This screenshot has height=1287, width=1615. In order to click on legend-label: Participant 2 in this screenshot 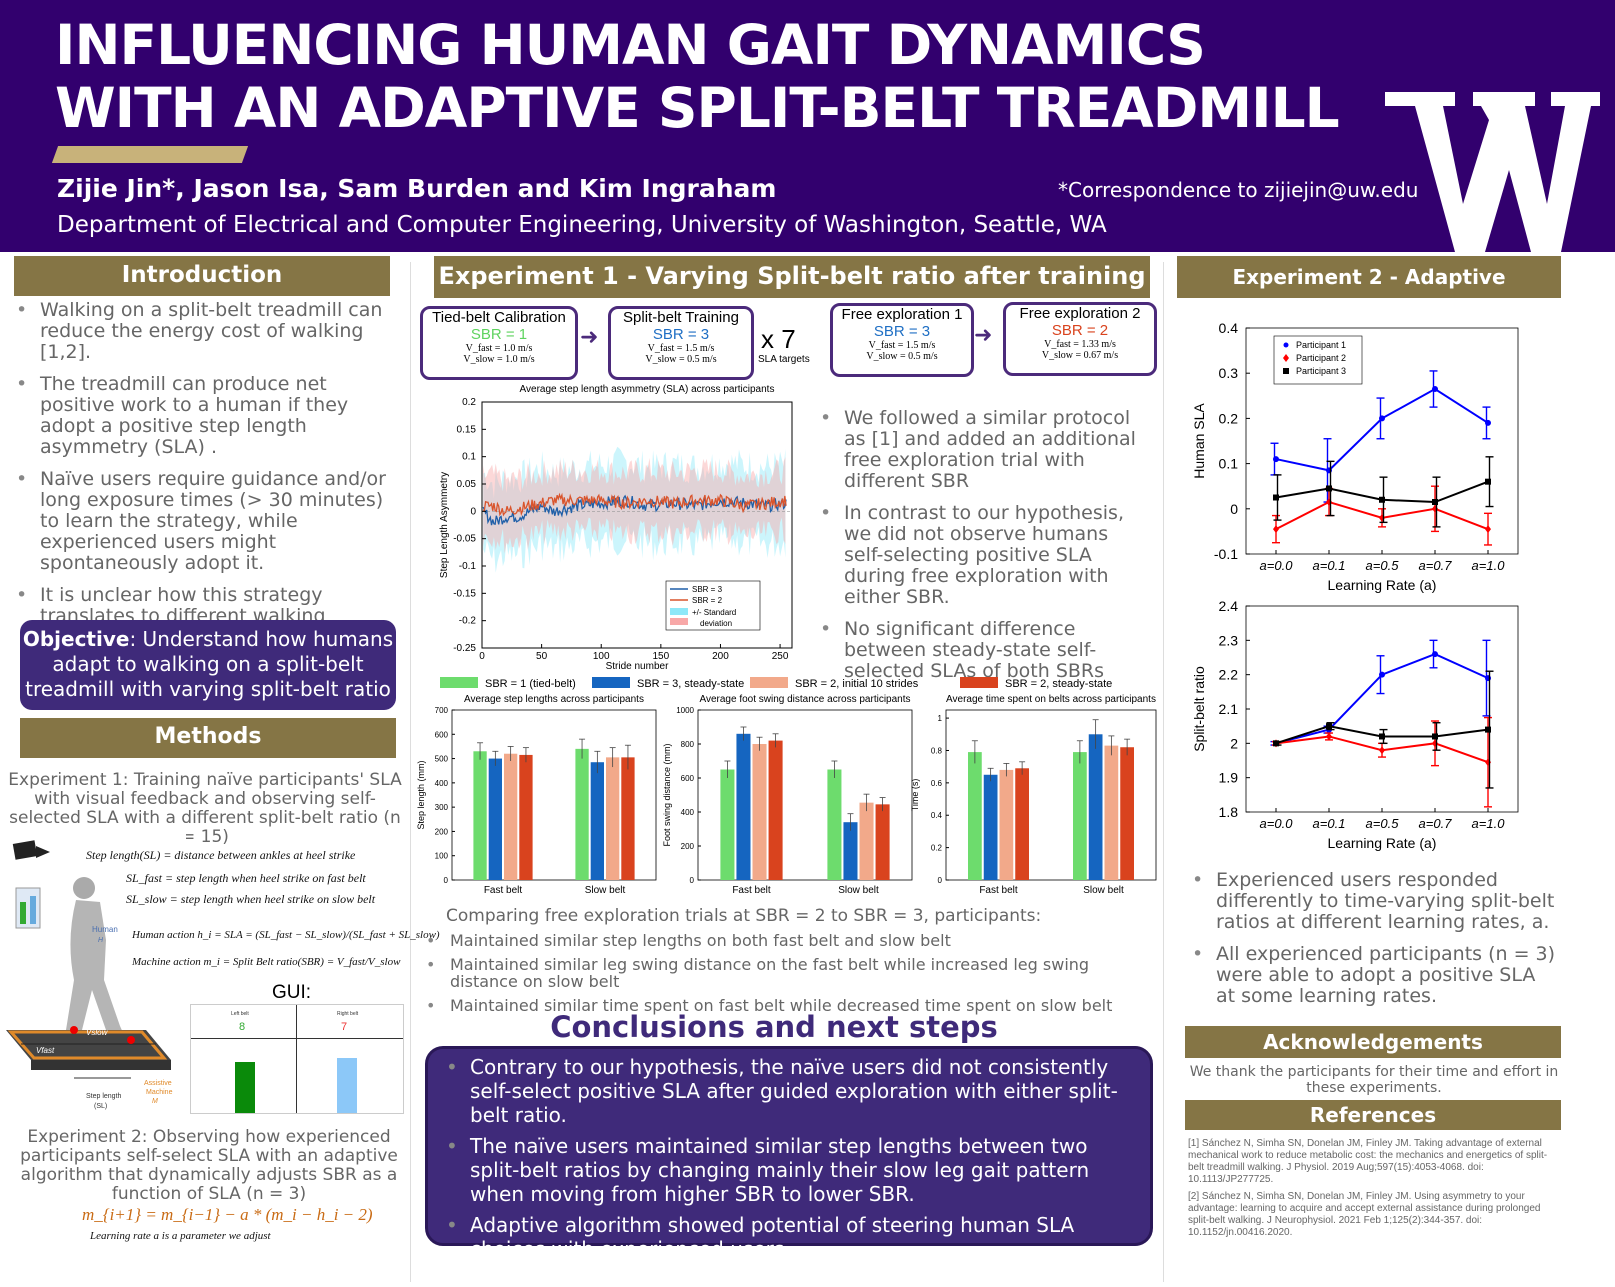, I will do `click(1321, 358)`.